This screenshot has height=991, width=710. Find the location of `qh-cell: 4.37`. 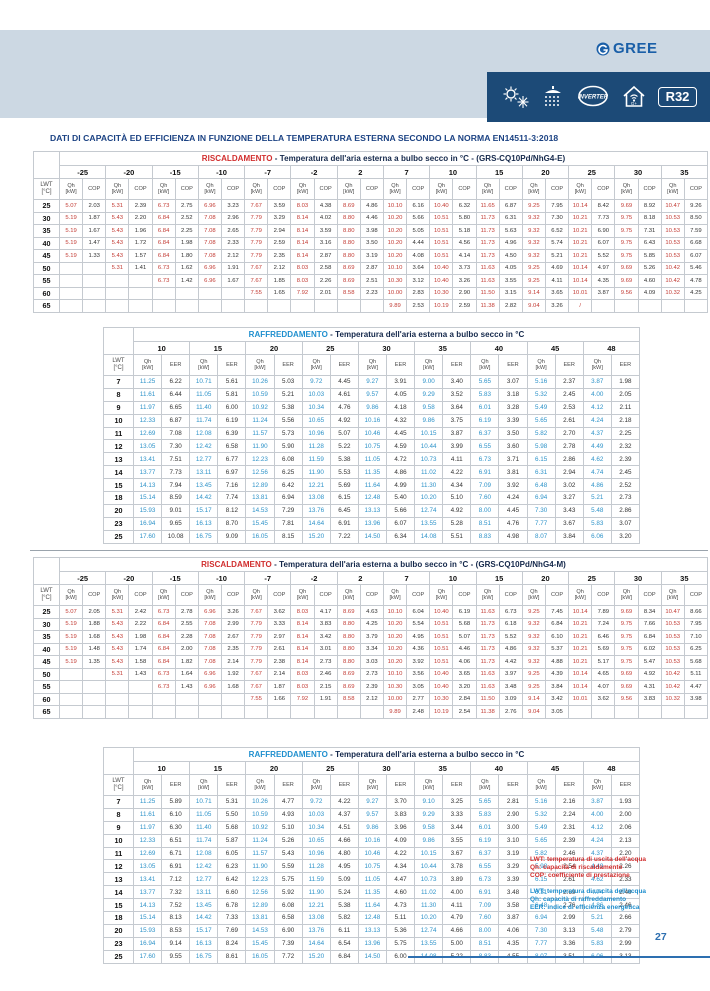

qh-cell: 4.37 is located at coordinates (597, 433).